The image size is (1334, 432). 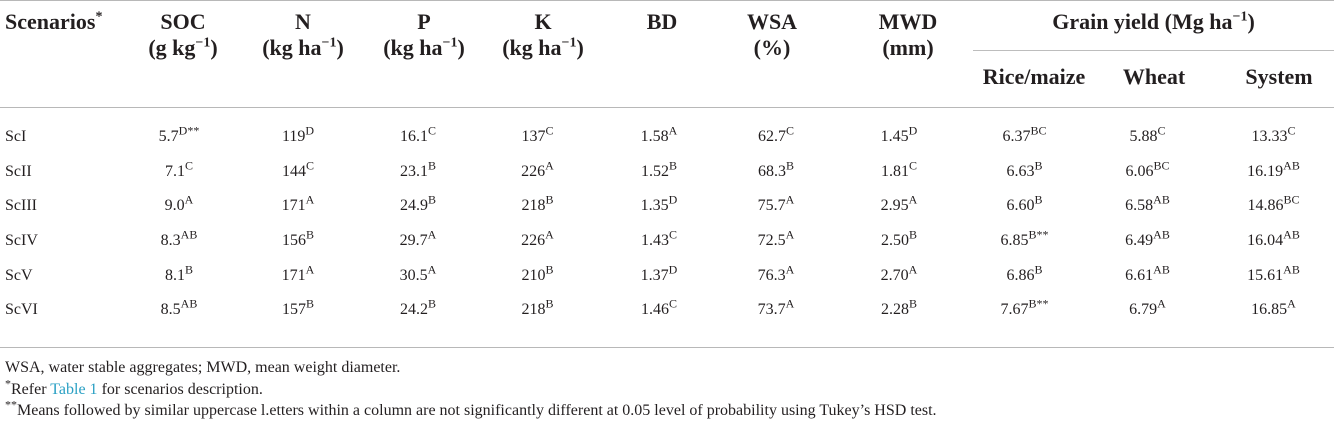 I want to click on cell-system: 15.61AB, so click(x=1273, y=273).